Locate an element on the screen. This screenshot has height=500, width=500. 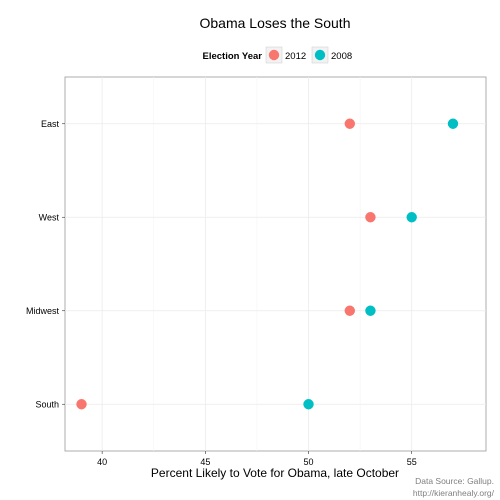
point-2008-midwest is located at coordinates (370, 310).